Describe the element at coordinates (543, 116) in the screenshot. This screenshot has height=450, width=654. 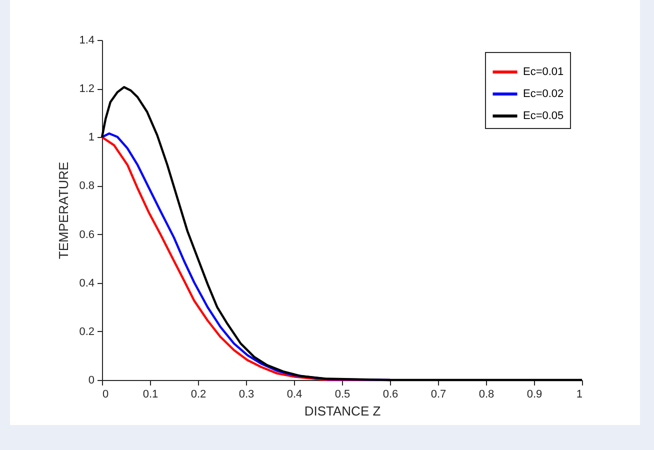
I see `legend-label: Ec=0.05` at that location.